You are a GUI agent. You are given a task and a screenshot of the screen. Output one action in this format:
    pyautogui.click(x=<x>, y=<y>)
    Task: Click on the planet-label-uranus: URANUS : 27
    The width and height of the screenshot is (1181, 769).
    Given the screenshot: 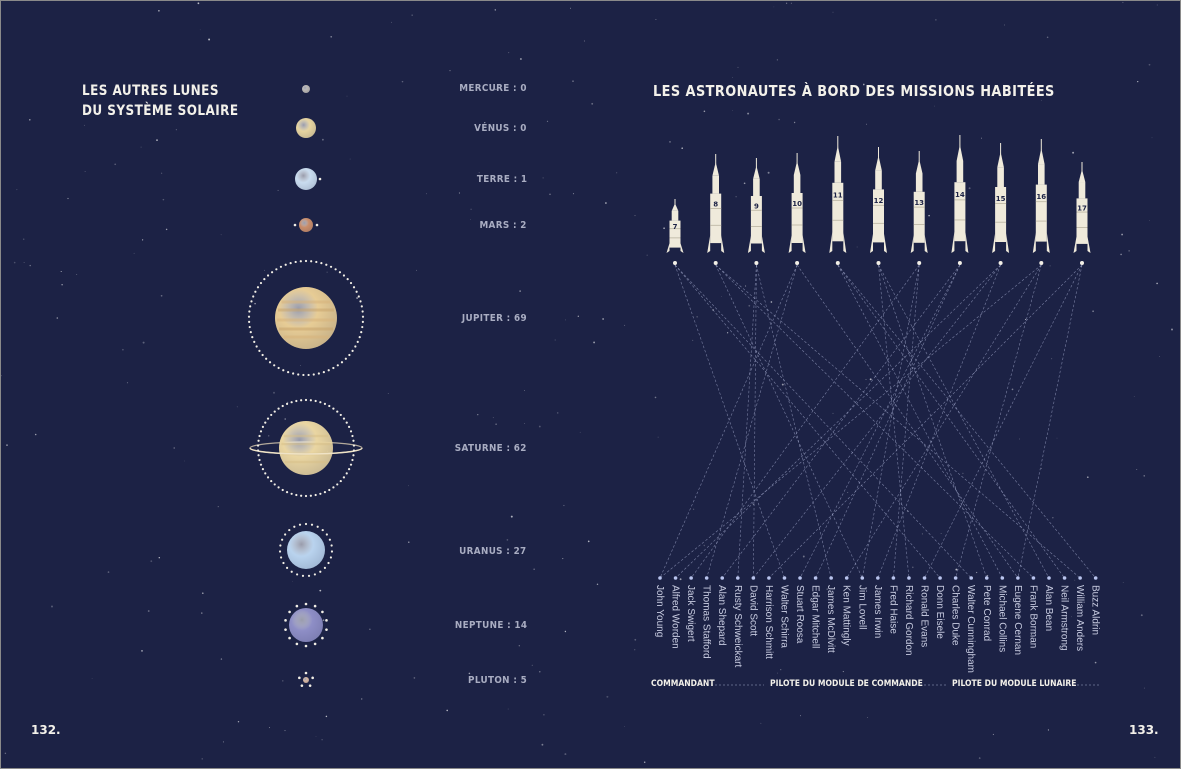 What is the action you would take?
    pyautogui.click(x=493, y=551)
    